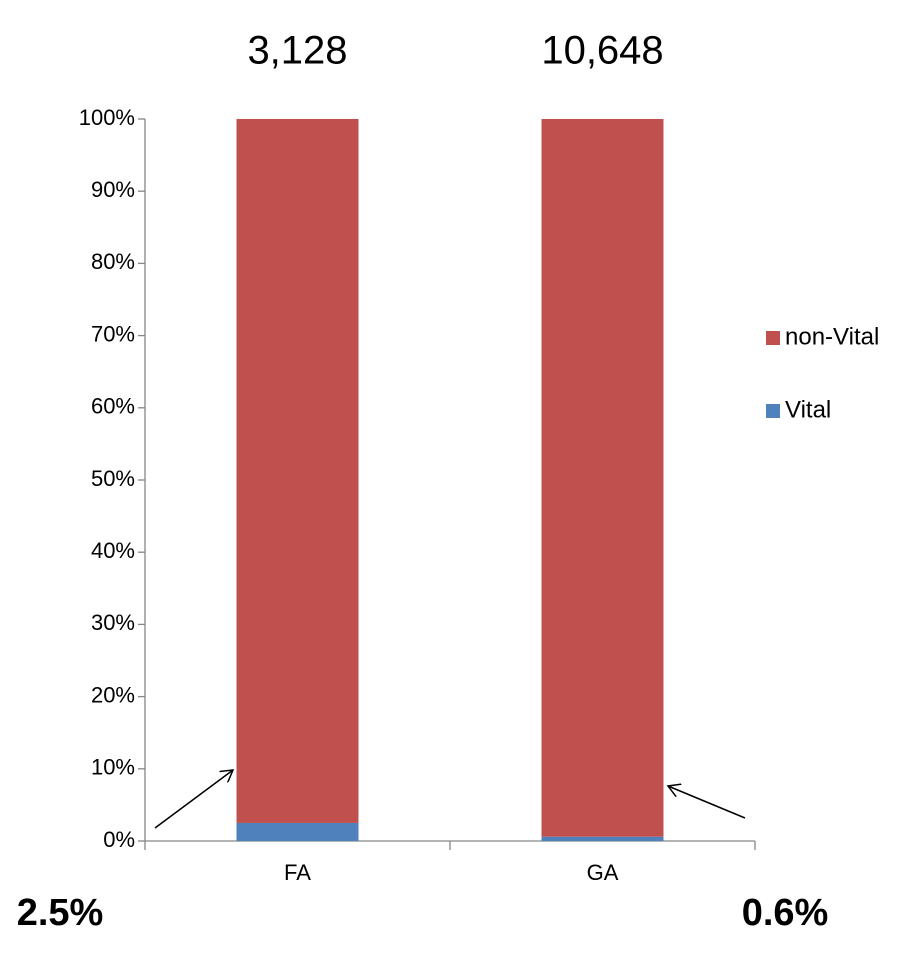 The image size is (913, 964). What do you see at coordinates (60, 913) in the screenshot?
I see `value-label: 2.5%` at bounding box center [60, 913].